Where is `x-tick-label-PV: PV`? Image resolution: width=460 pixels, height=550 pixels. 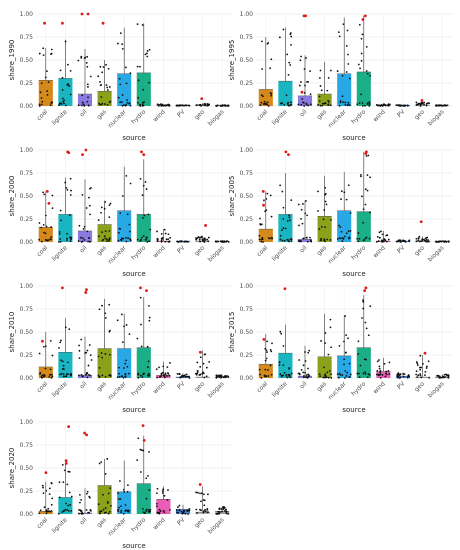
x-tick-label-PV: PV is located at coordinates (181, 113).